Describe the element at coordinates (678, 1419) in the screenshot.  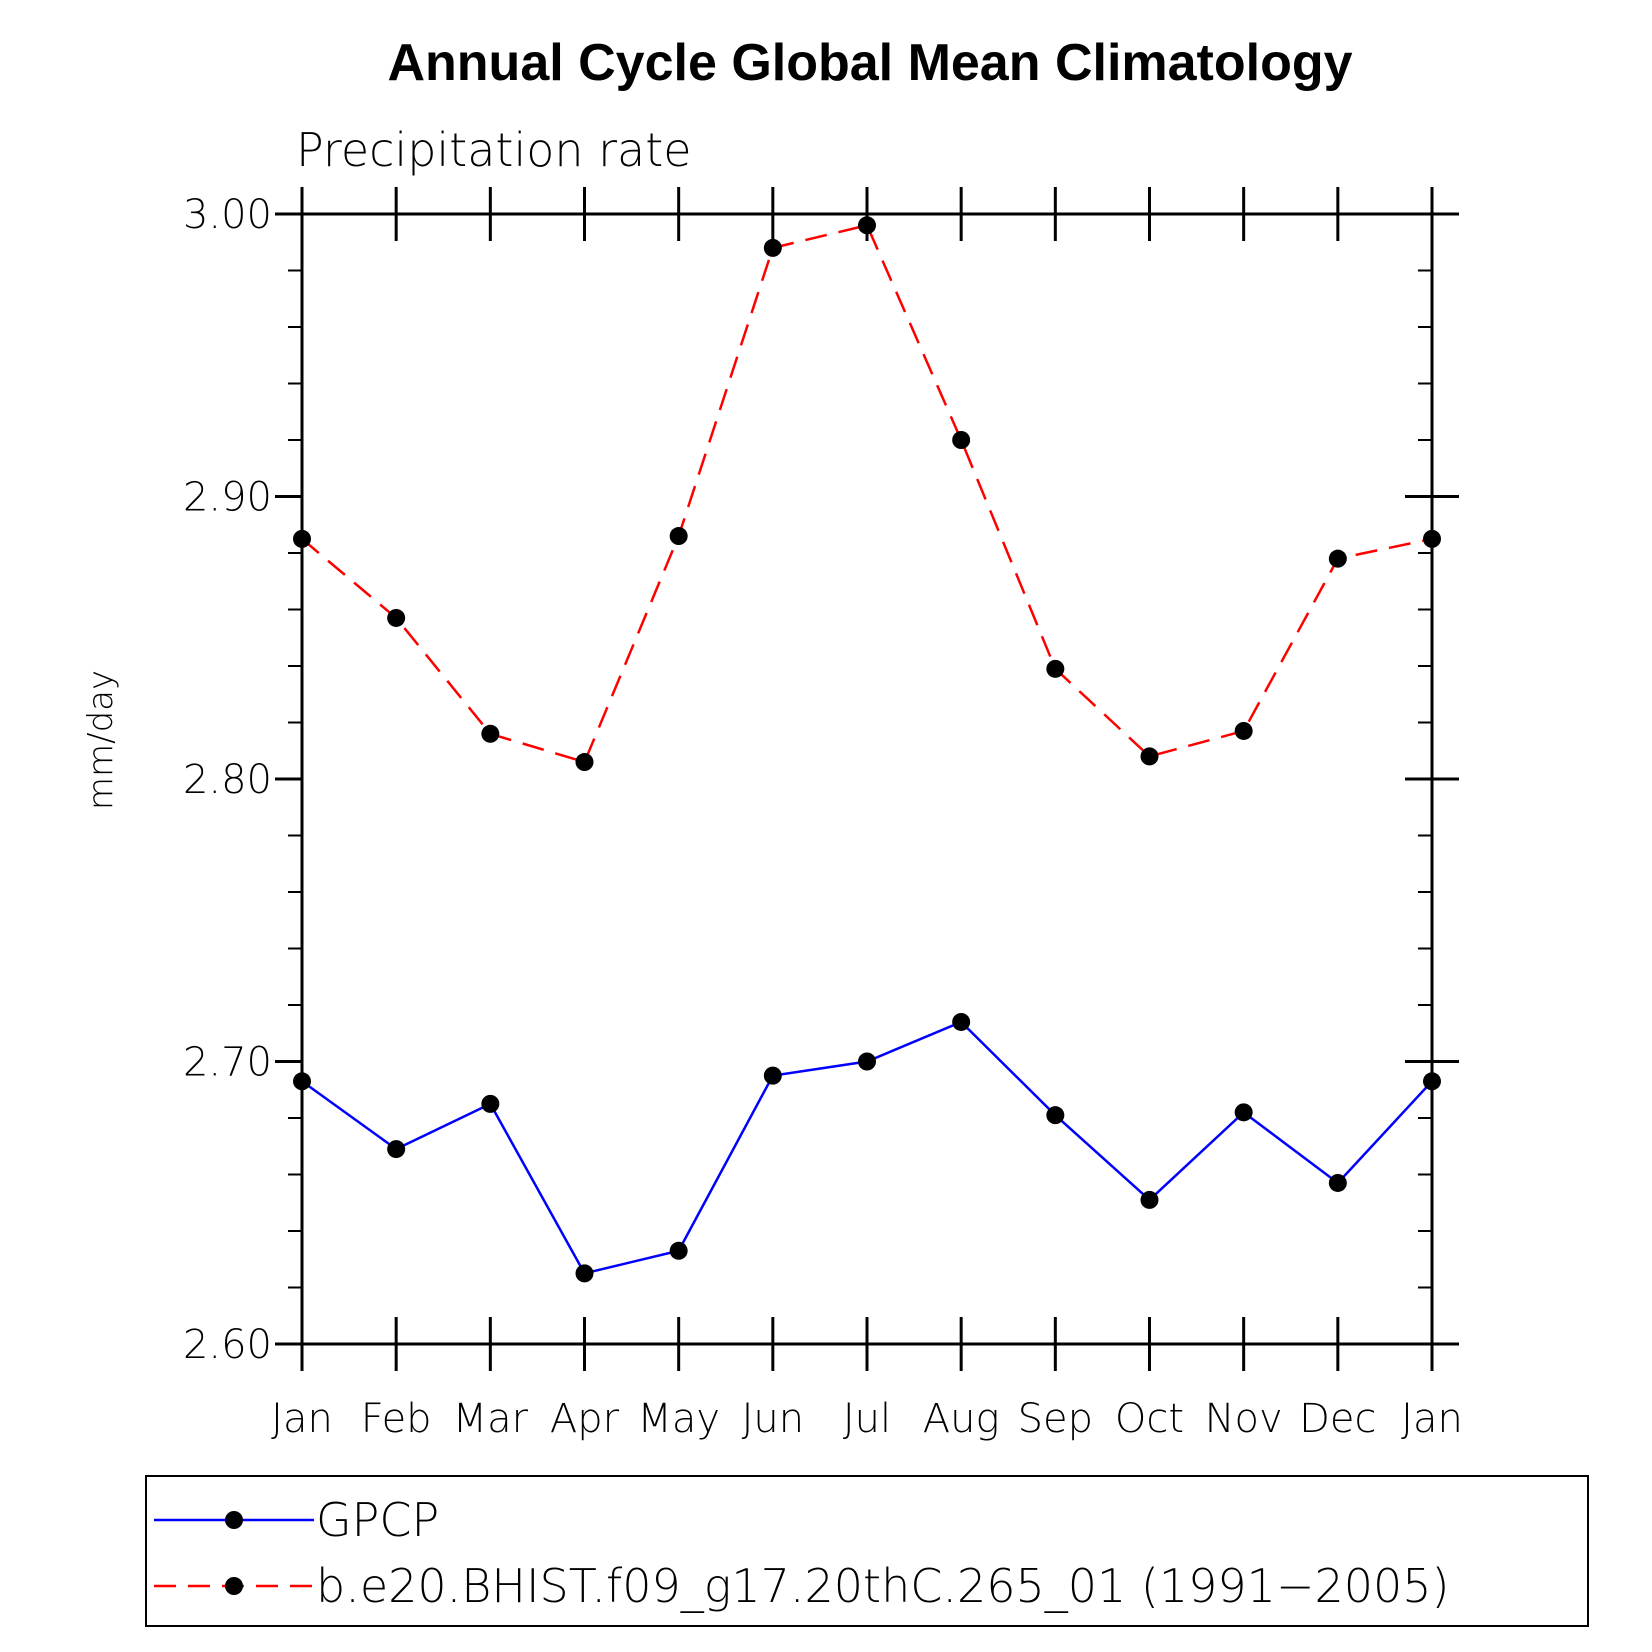
I see `x-tick-label: May` at that location.